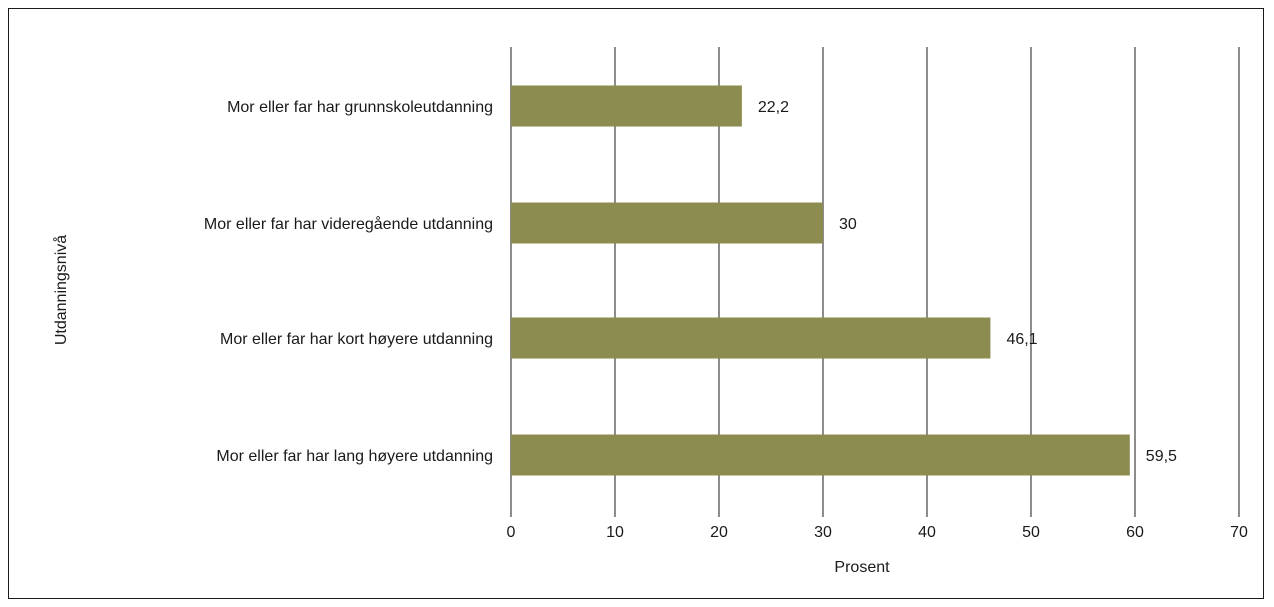 The width and height of the screenshot is (1274, 607). Describe the element at coordinates (360, 107) in the screenshot. I see `category-label: Mor eller far har grunnskoleutdanning` at that location.